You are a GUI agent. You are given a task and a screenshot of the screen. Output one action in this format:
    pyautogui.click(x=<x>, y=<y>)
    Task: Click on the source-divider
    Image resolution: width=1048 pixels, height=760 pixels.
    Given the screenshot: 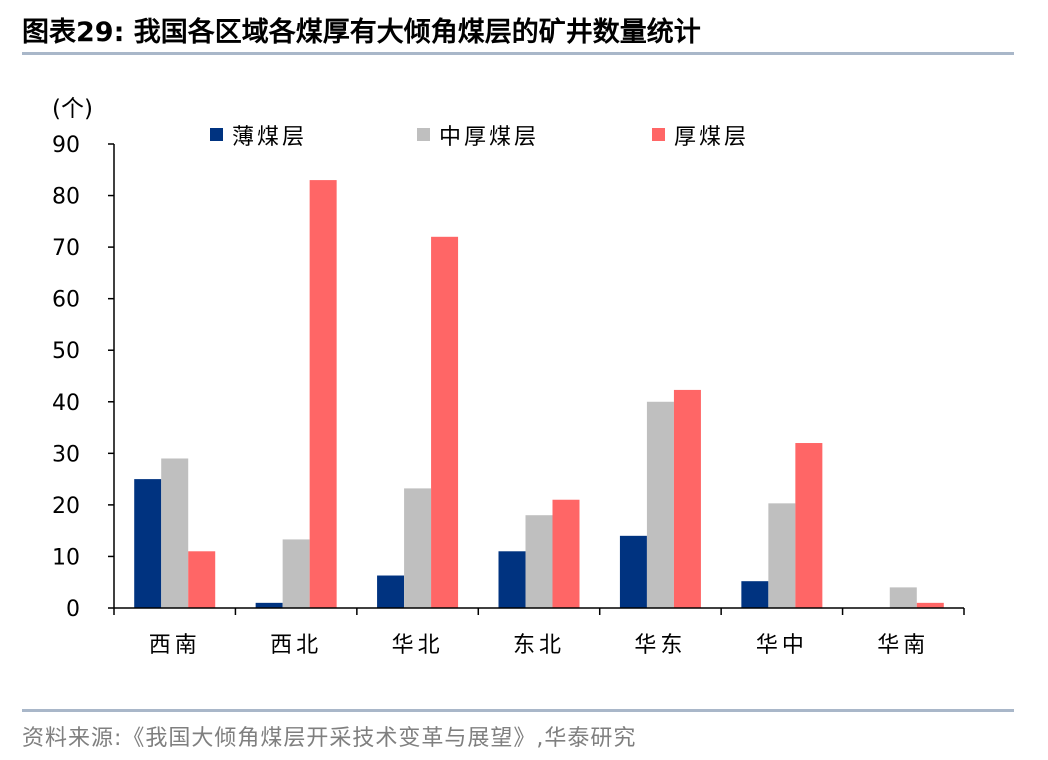 What is the action you would take?
    pyautogui.click(x=518, y=710)
    